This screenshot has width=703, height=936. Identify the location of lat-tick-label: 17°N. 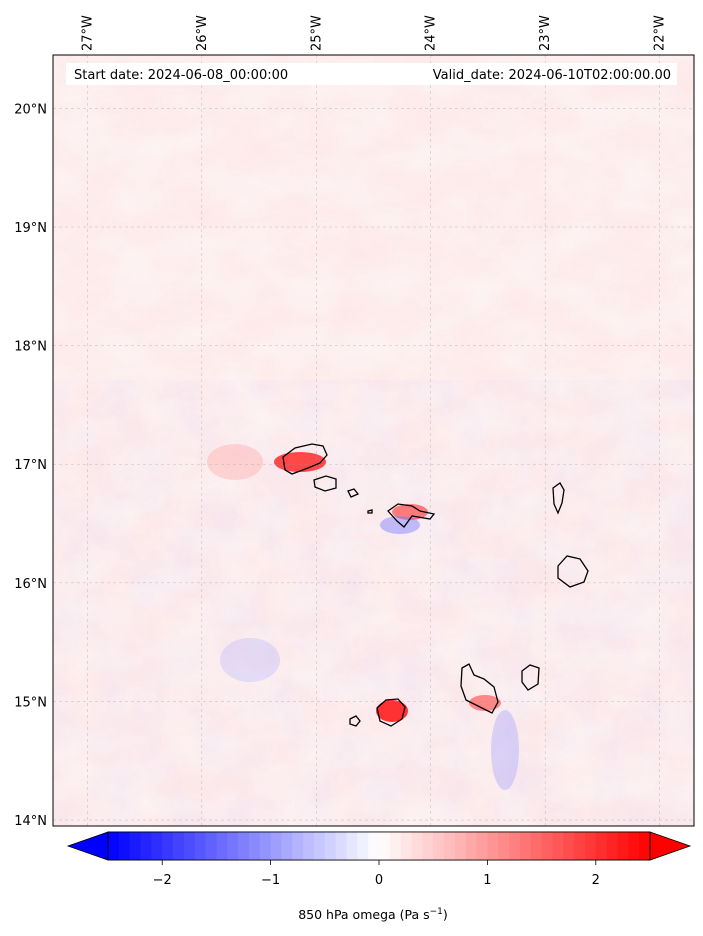
(30, 465).